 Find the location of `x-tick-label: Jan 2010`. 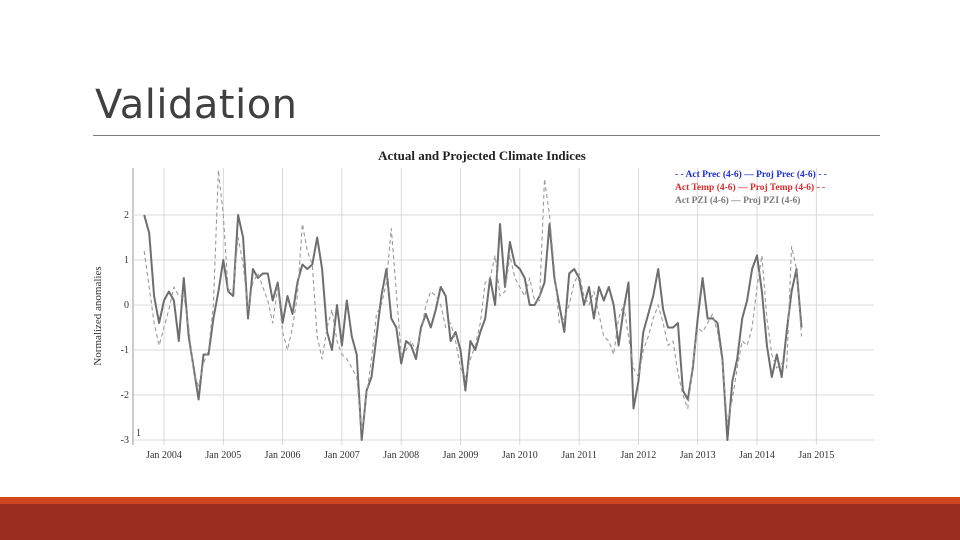

x-tick-label: Jan 2010 is located at coordinates (520, 455).